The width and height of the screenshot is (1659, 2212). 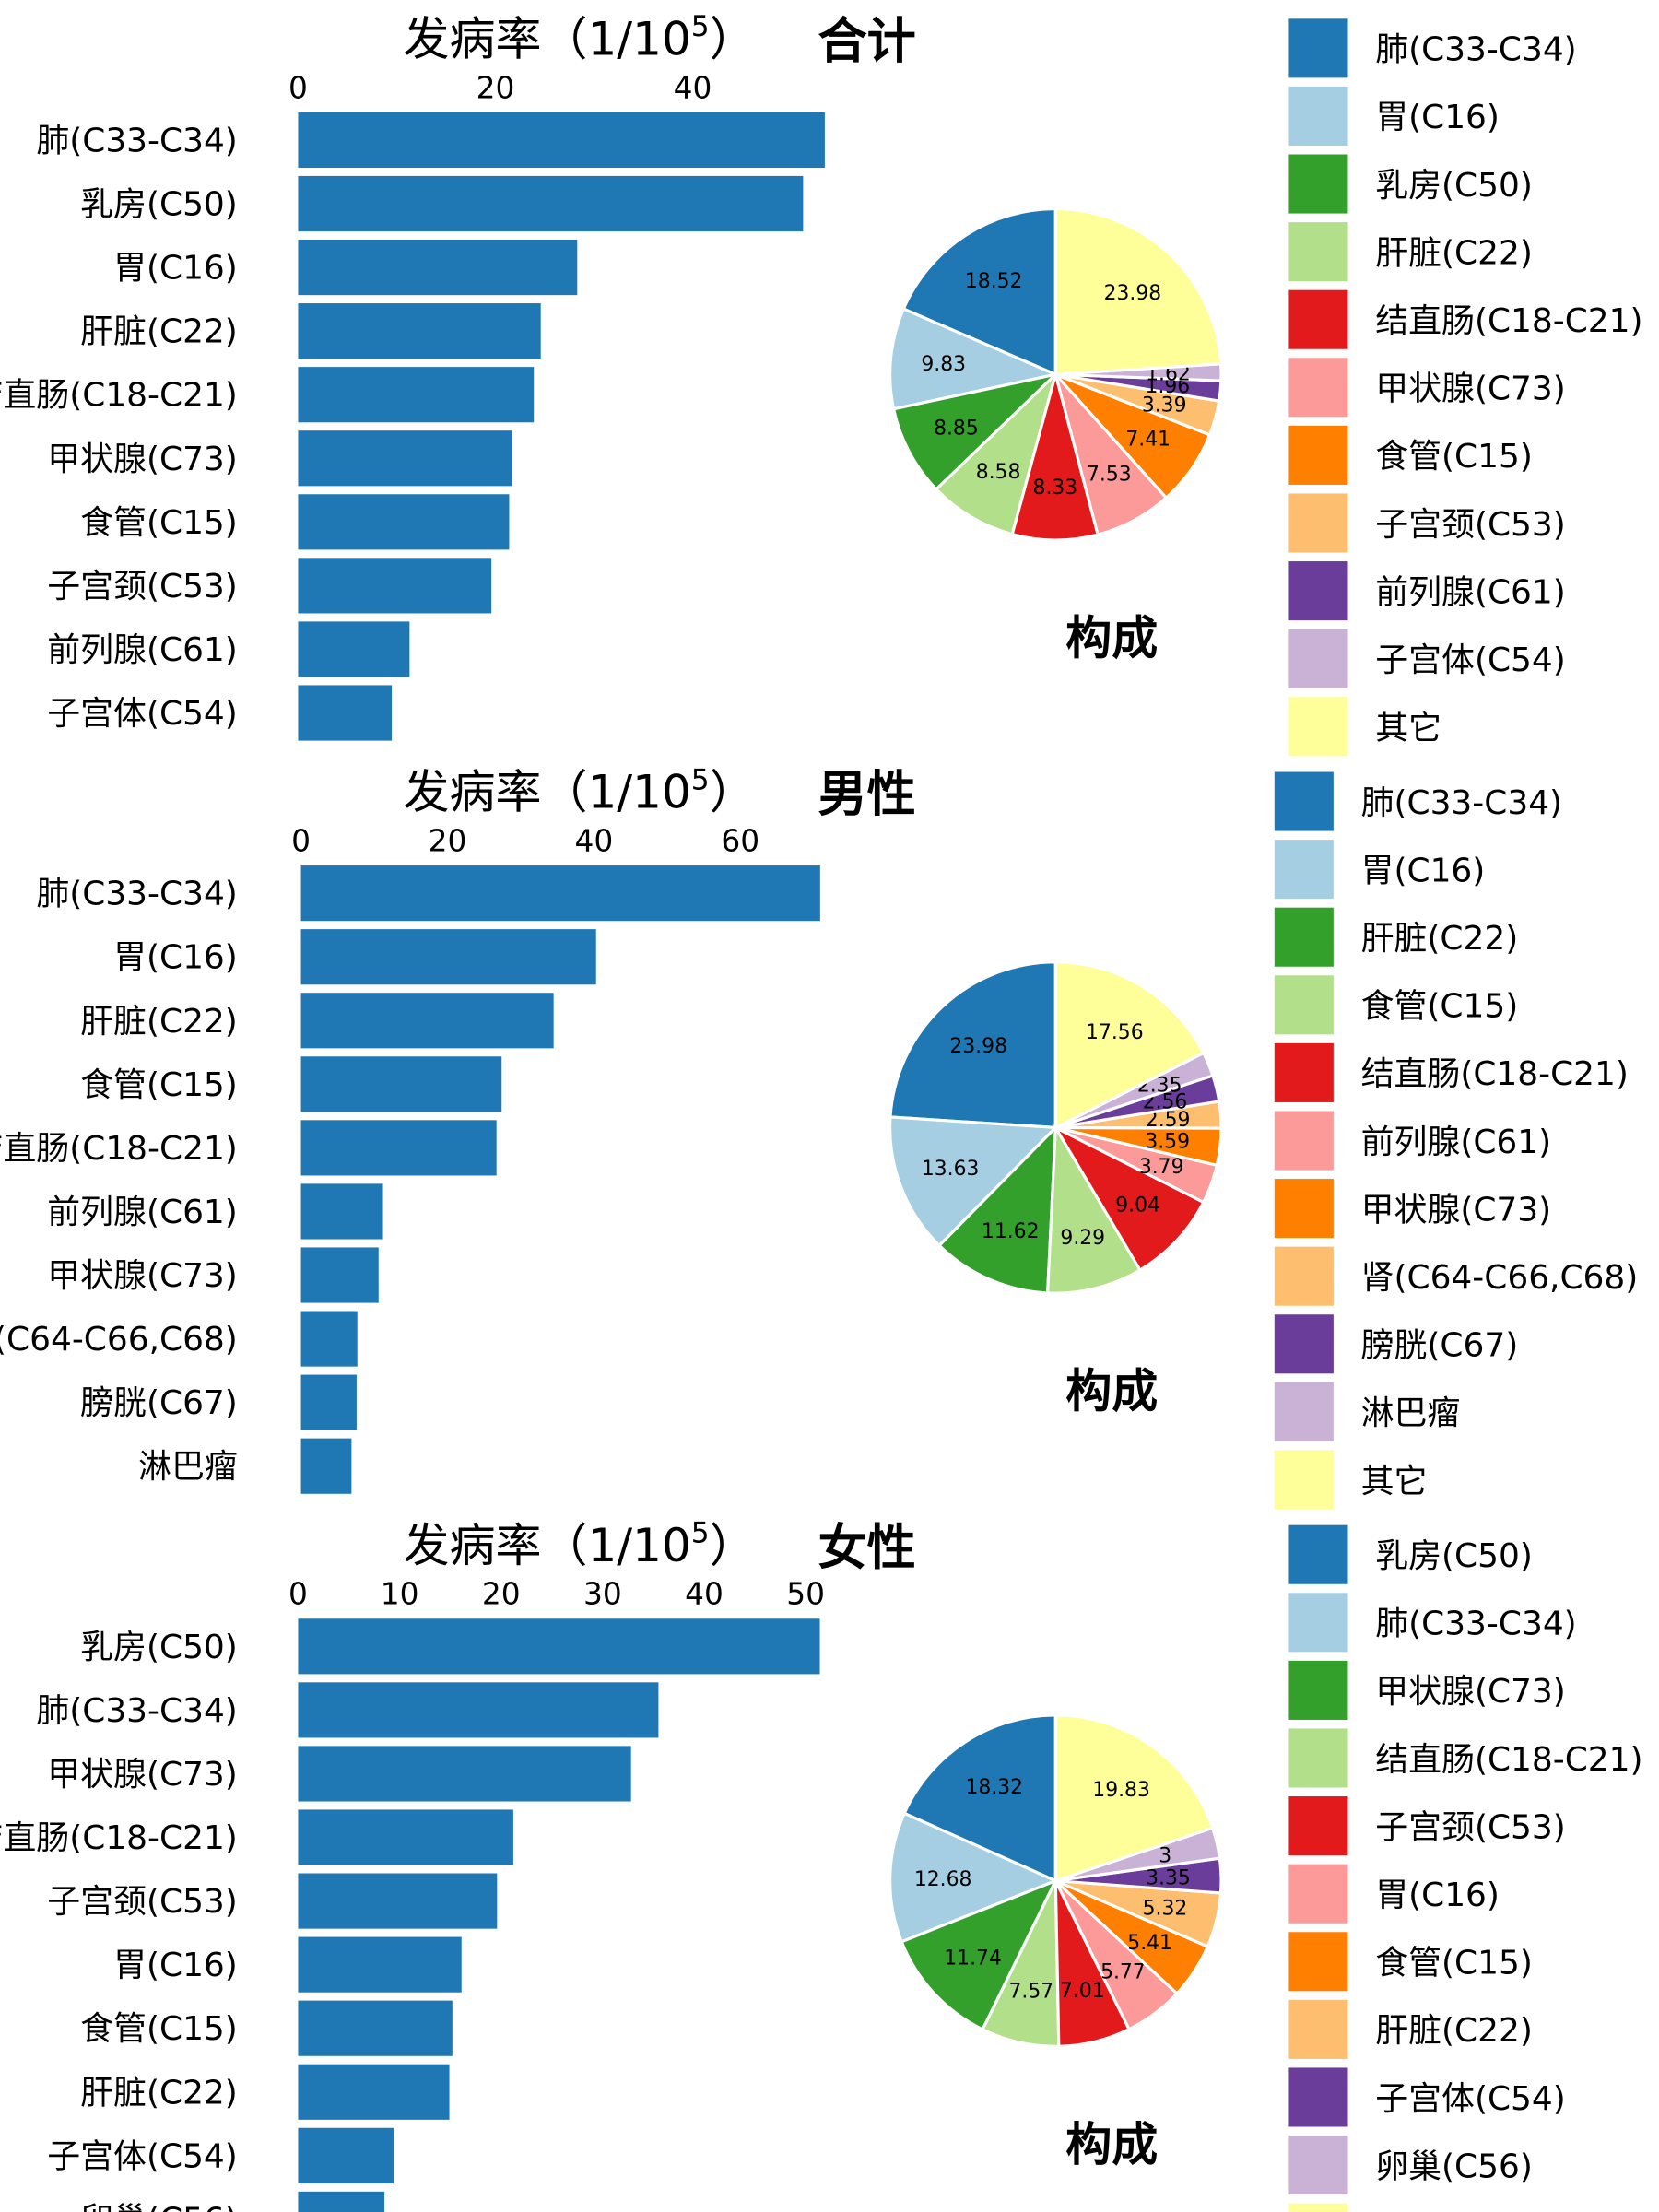 I want to click on pie-slice-label: 13.63, so click(x=951, y=1169).